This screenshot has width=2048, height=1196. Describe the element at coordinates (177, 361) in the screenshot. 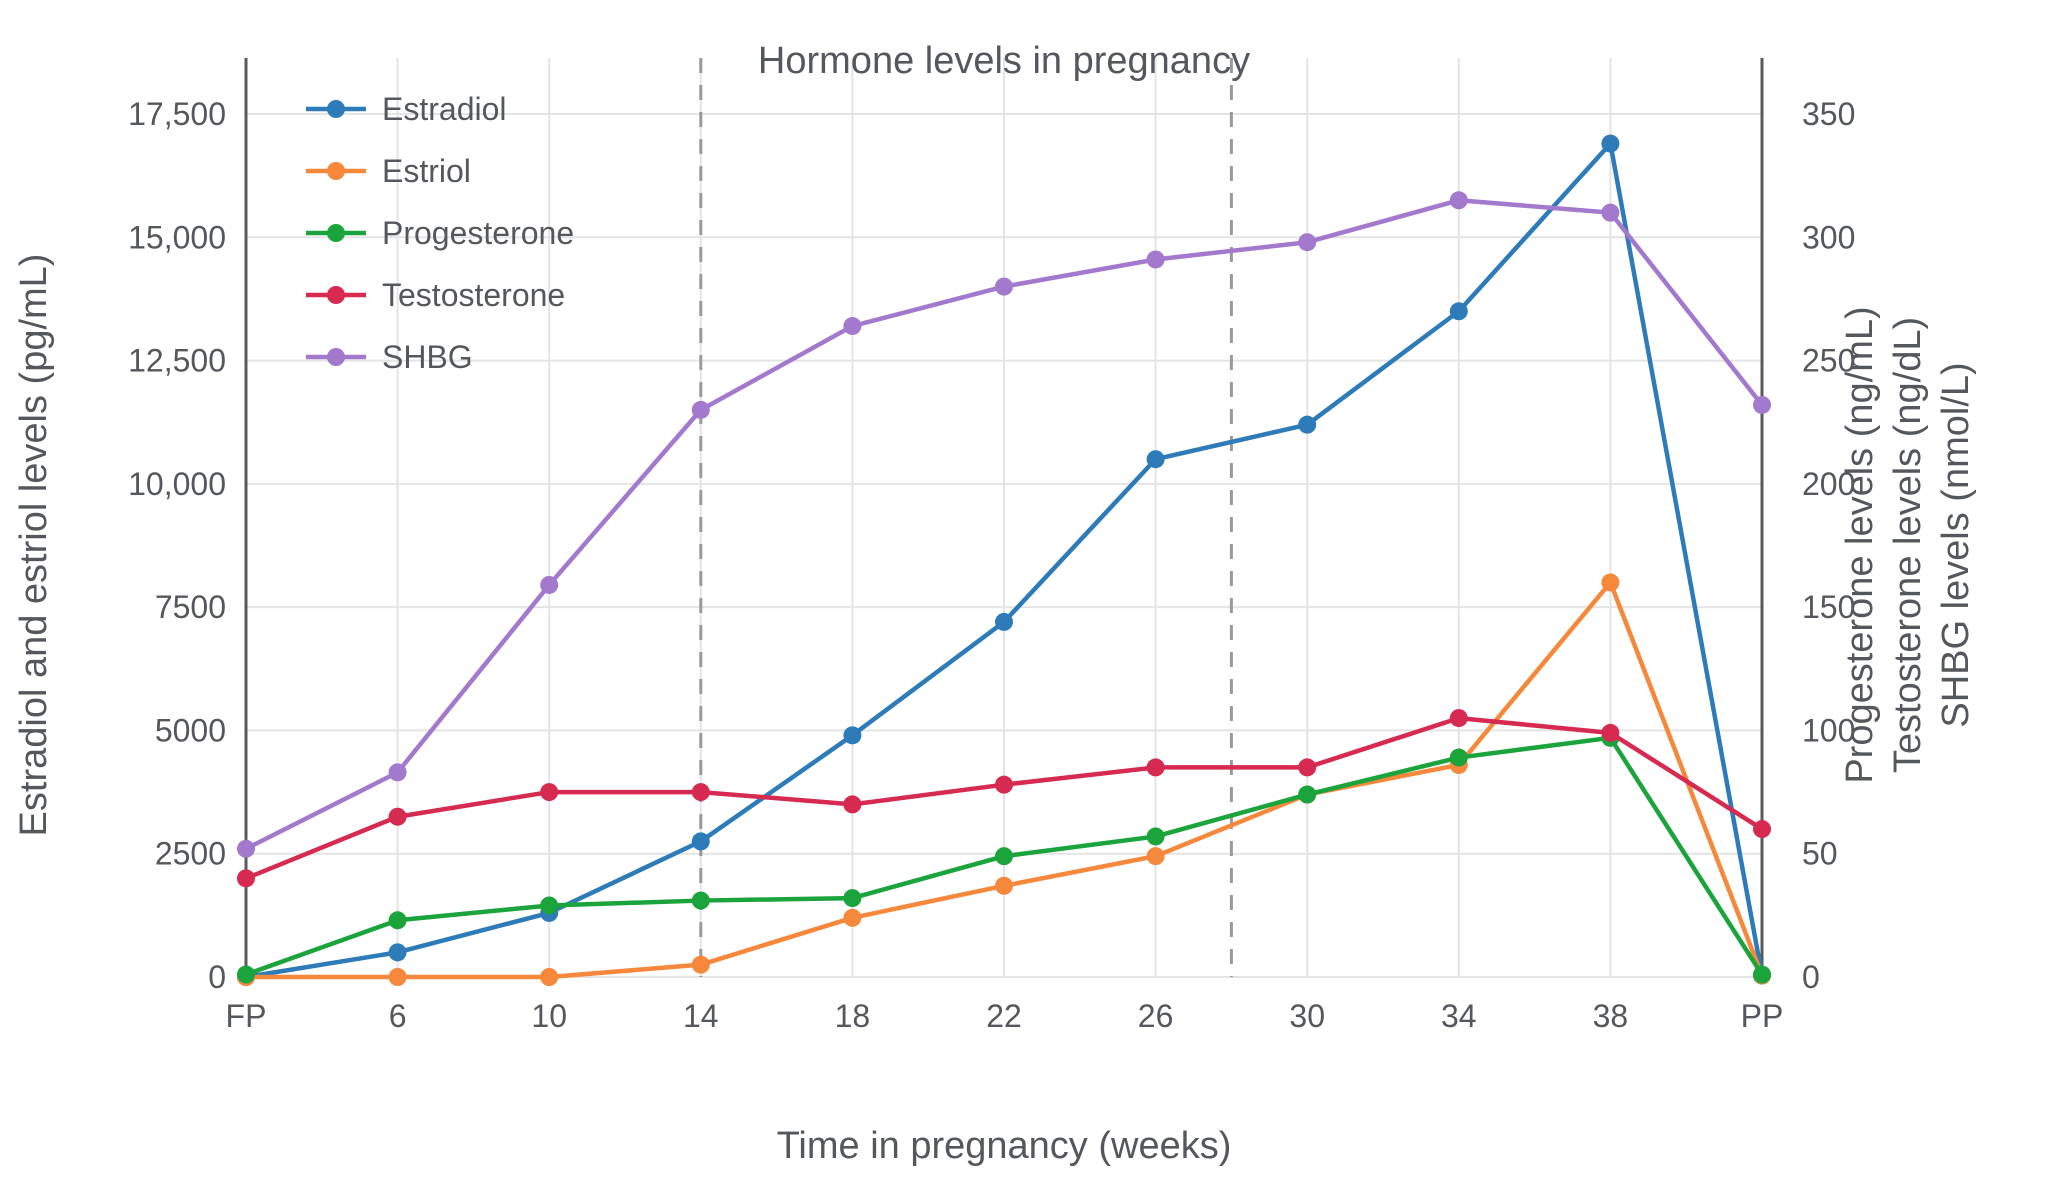

I see `left-y-tick-label: 12,500` at that location.